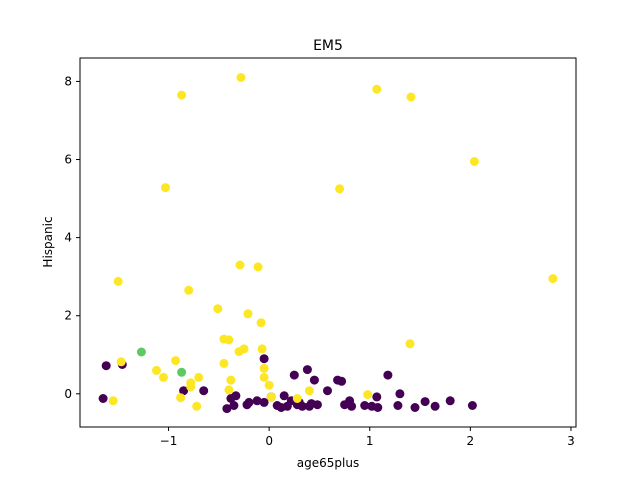 This screenshot has height=480, width=640. I want to click on x-tick-label: 0, so click(269, 441).